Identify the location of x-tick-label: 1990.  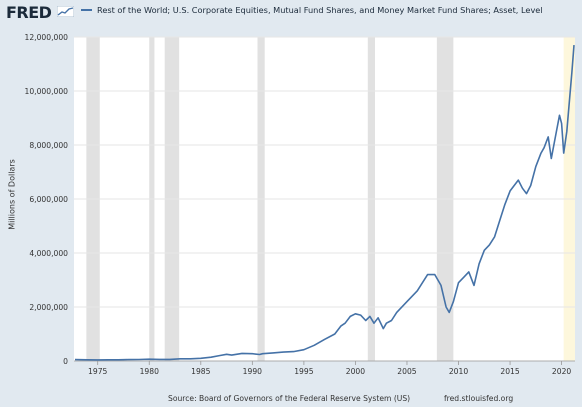
(252, 371).